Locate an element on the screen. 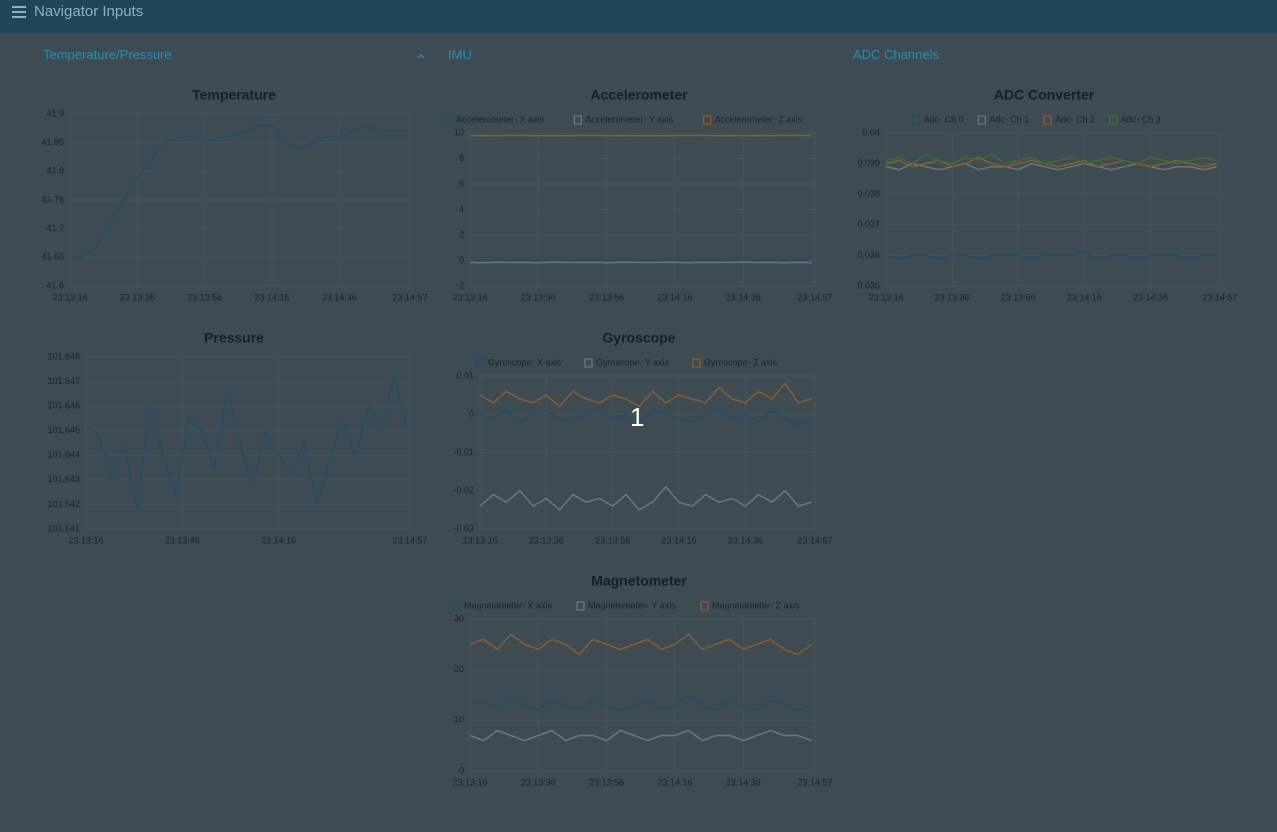  section-title: Temperature/Pressure is located at coordinates (107, 54).